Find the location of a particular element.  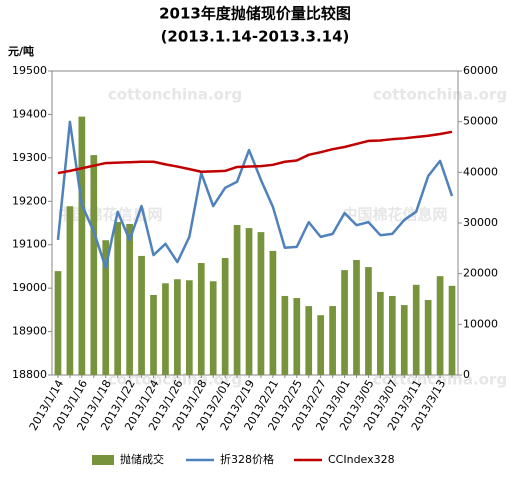

y2-tick-label: 40000 is located at coordinates (480, 171).